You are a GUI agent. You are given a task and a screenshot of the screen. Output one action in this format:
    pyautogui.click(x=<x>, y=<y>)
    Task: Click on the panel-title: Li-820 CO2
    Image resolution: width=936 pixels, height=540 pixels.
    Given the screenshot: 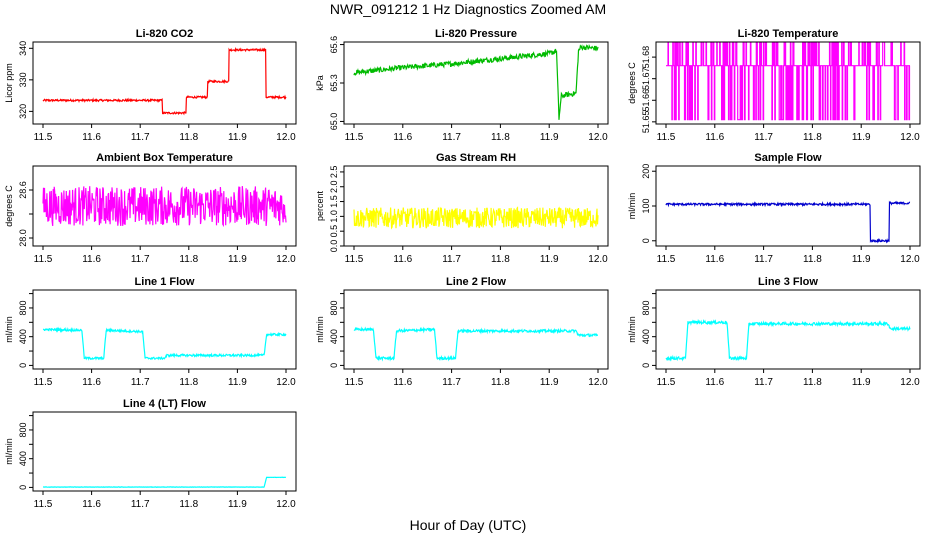 What is the action you would take?
    pyautogui.click(x=164, y=34)
    